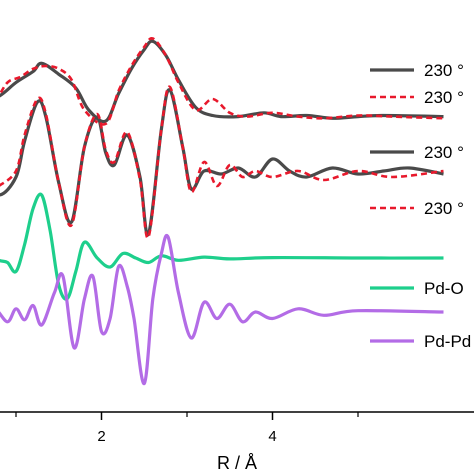 This screenshot has width=474, height=474. What do you see at coordinates (237, 463) in the screenshot?
I see `x-axis-label: R / Å` at bounding box center [237, 463].